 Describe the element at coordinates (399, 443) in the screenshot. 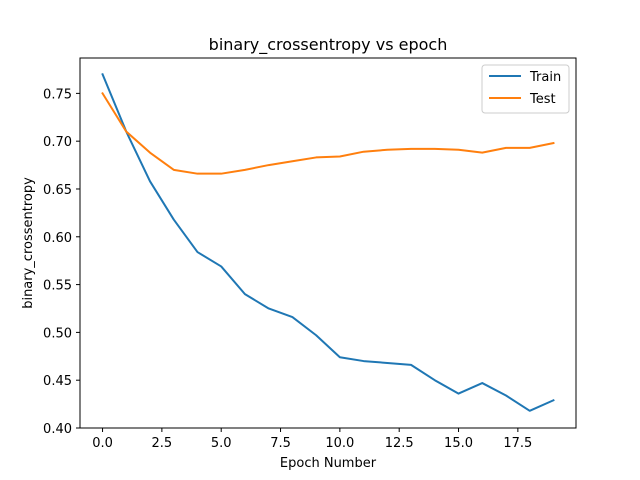

I see `x-tick-label: 12.5` at that location.